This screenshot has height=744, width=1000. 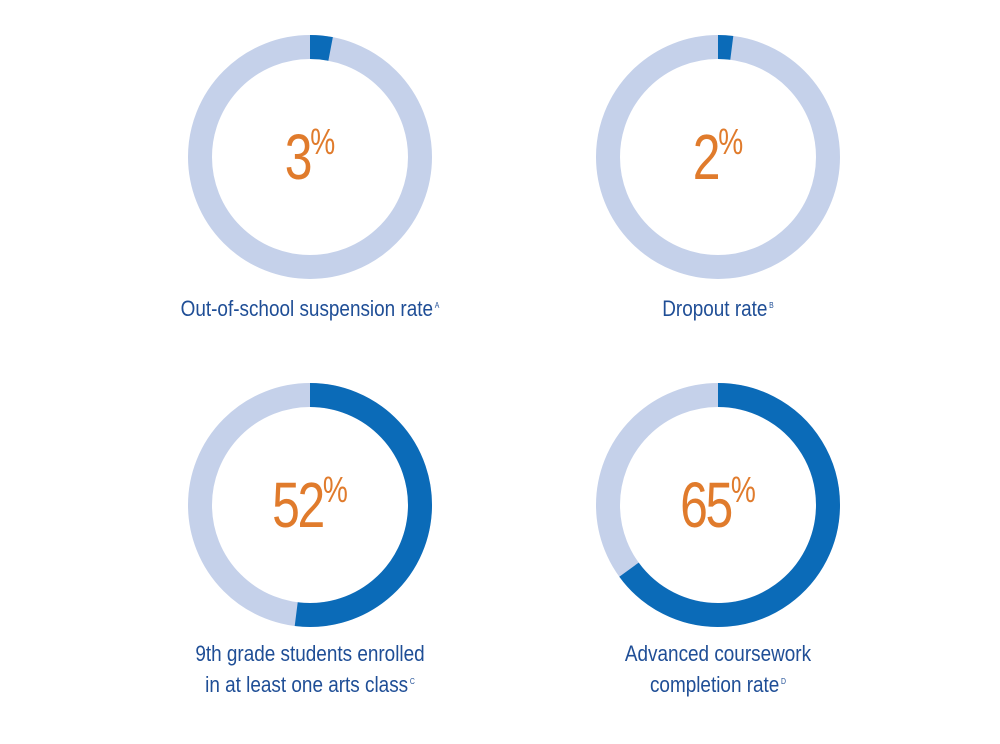 What do you see at coordinates (298, 157) in the screenshot?
I see `value-number: 3` at bounding box center [298, 157].